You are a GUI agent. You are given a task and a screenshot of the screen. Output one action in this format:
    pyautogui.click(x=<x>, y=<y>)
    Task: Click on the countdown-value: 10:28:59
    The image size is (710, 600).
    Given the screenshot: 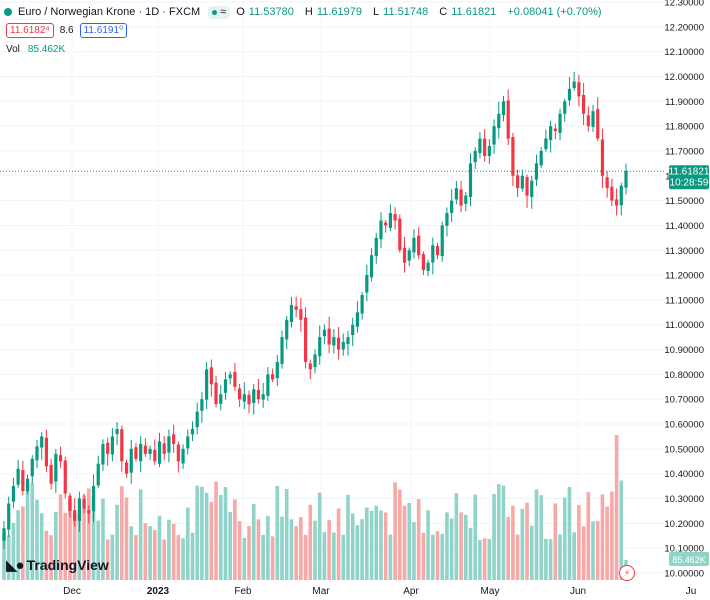 What is the action you would take?
    pyautogui.click(x=689, y=182)
    